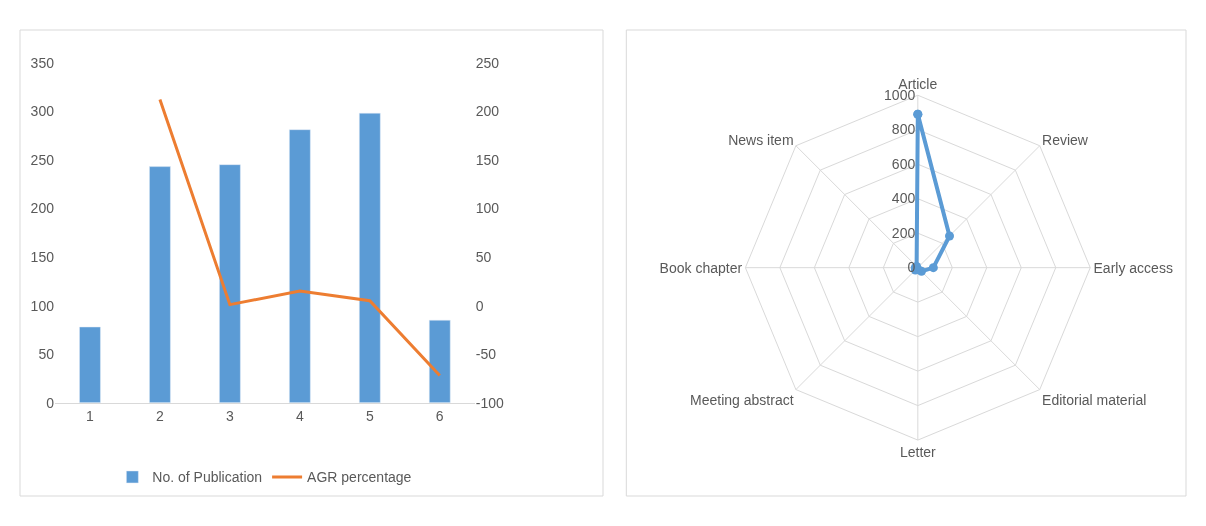  What do you see at coordinates (42, 111) in the screenshot?
I see `y-tick-label: 300` at bounding box center [42, 111].